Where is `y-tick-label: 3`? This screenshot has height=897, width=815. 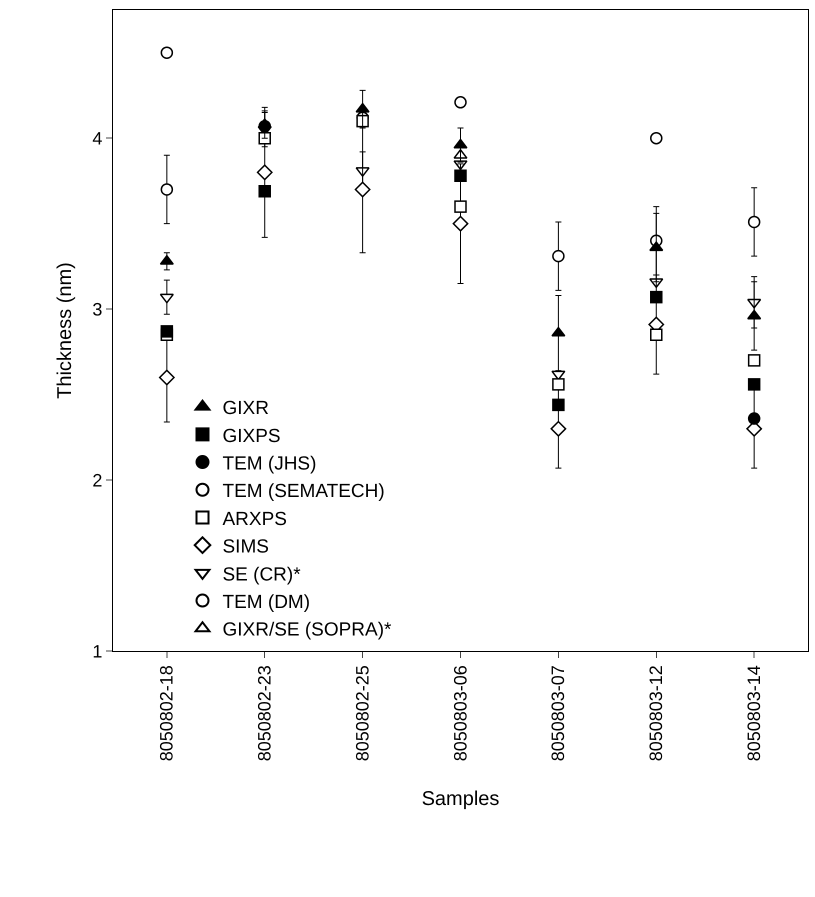
y-tick-label: 3 is located at coordinates (97, 309).